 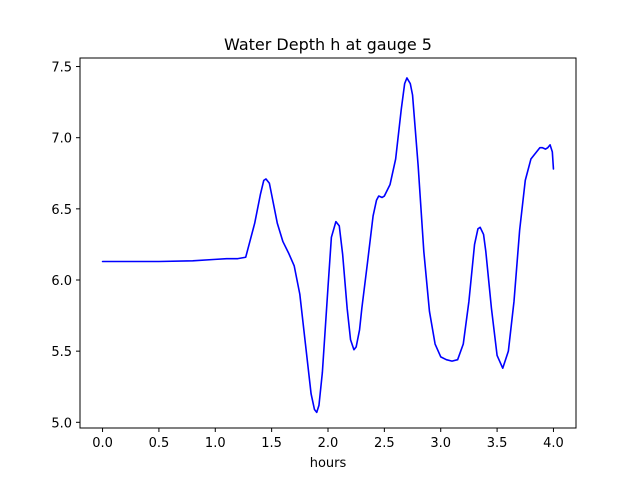 What do you see at coordinates (384, 443) in the screenshot?
I see `x-tick-label: 2.5` at bounding box center [384, 443].